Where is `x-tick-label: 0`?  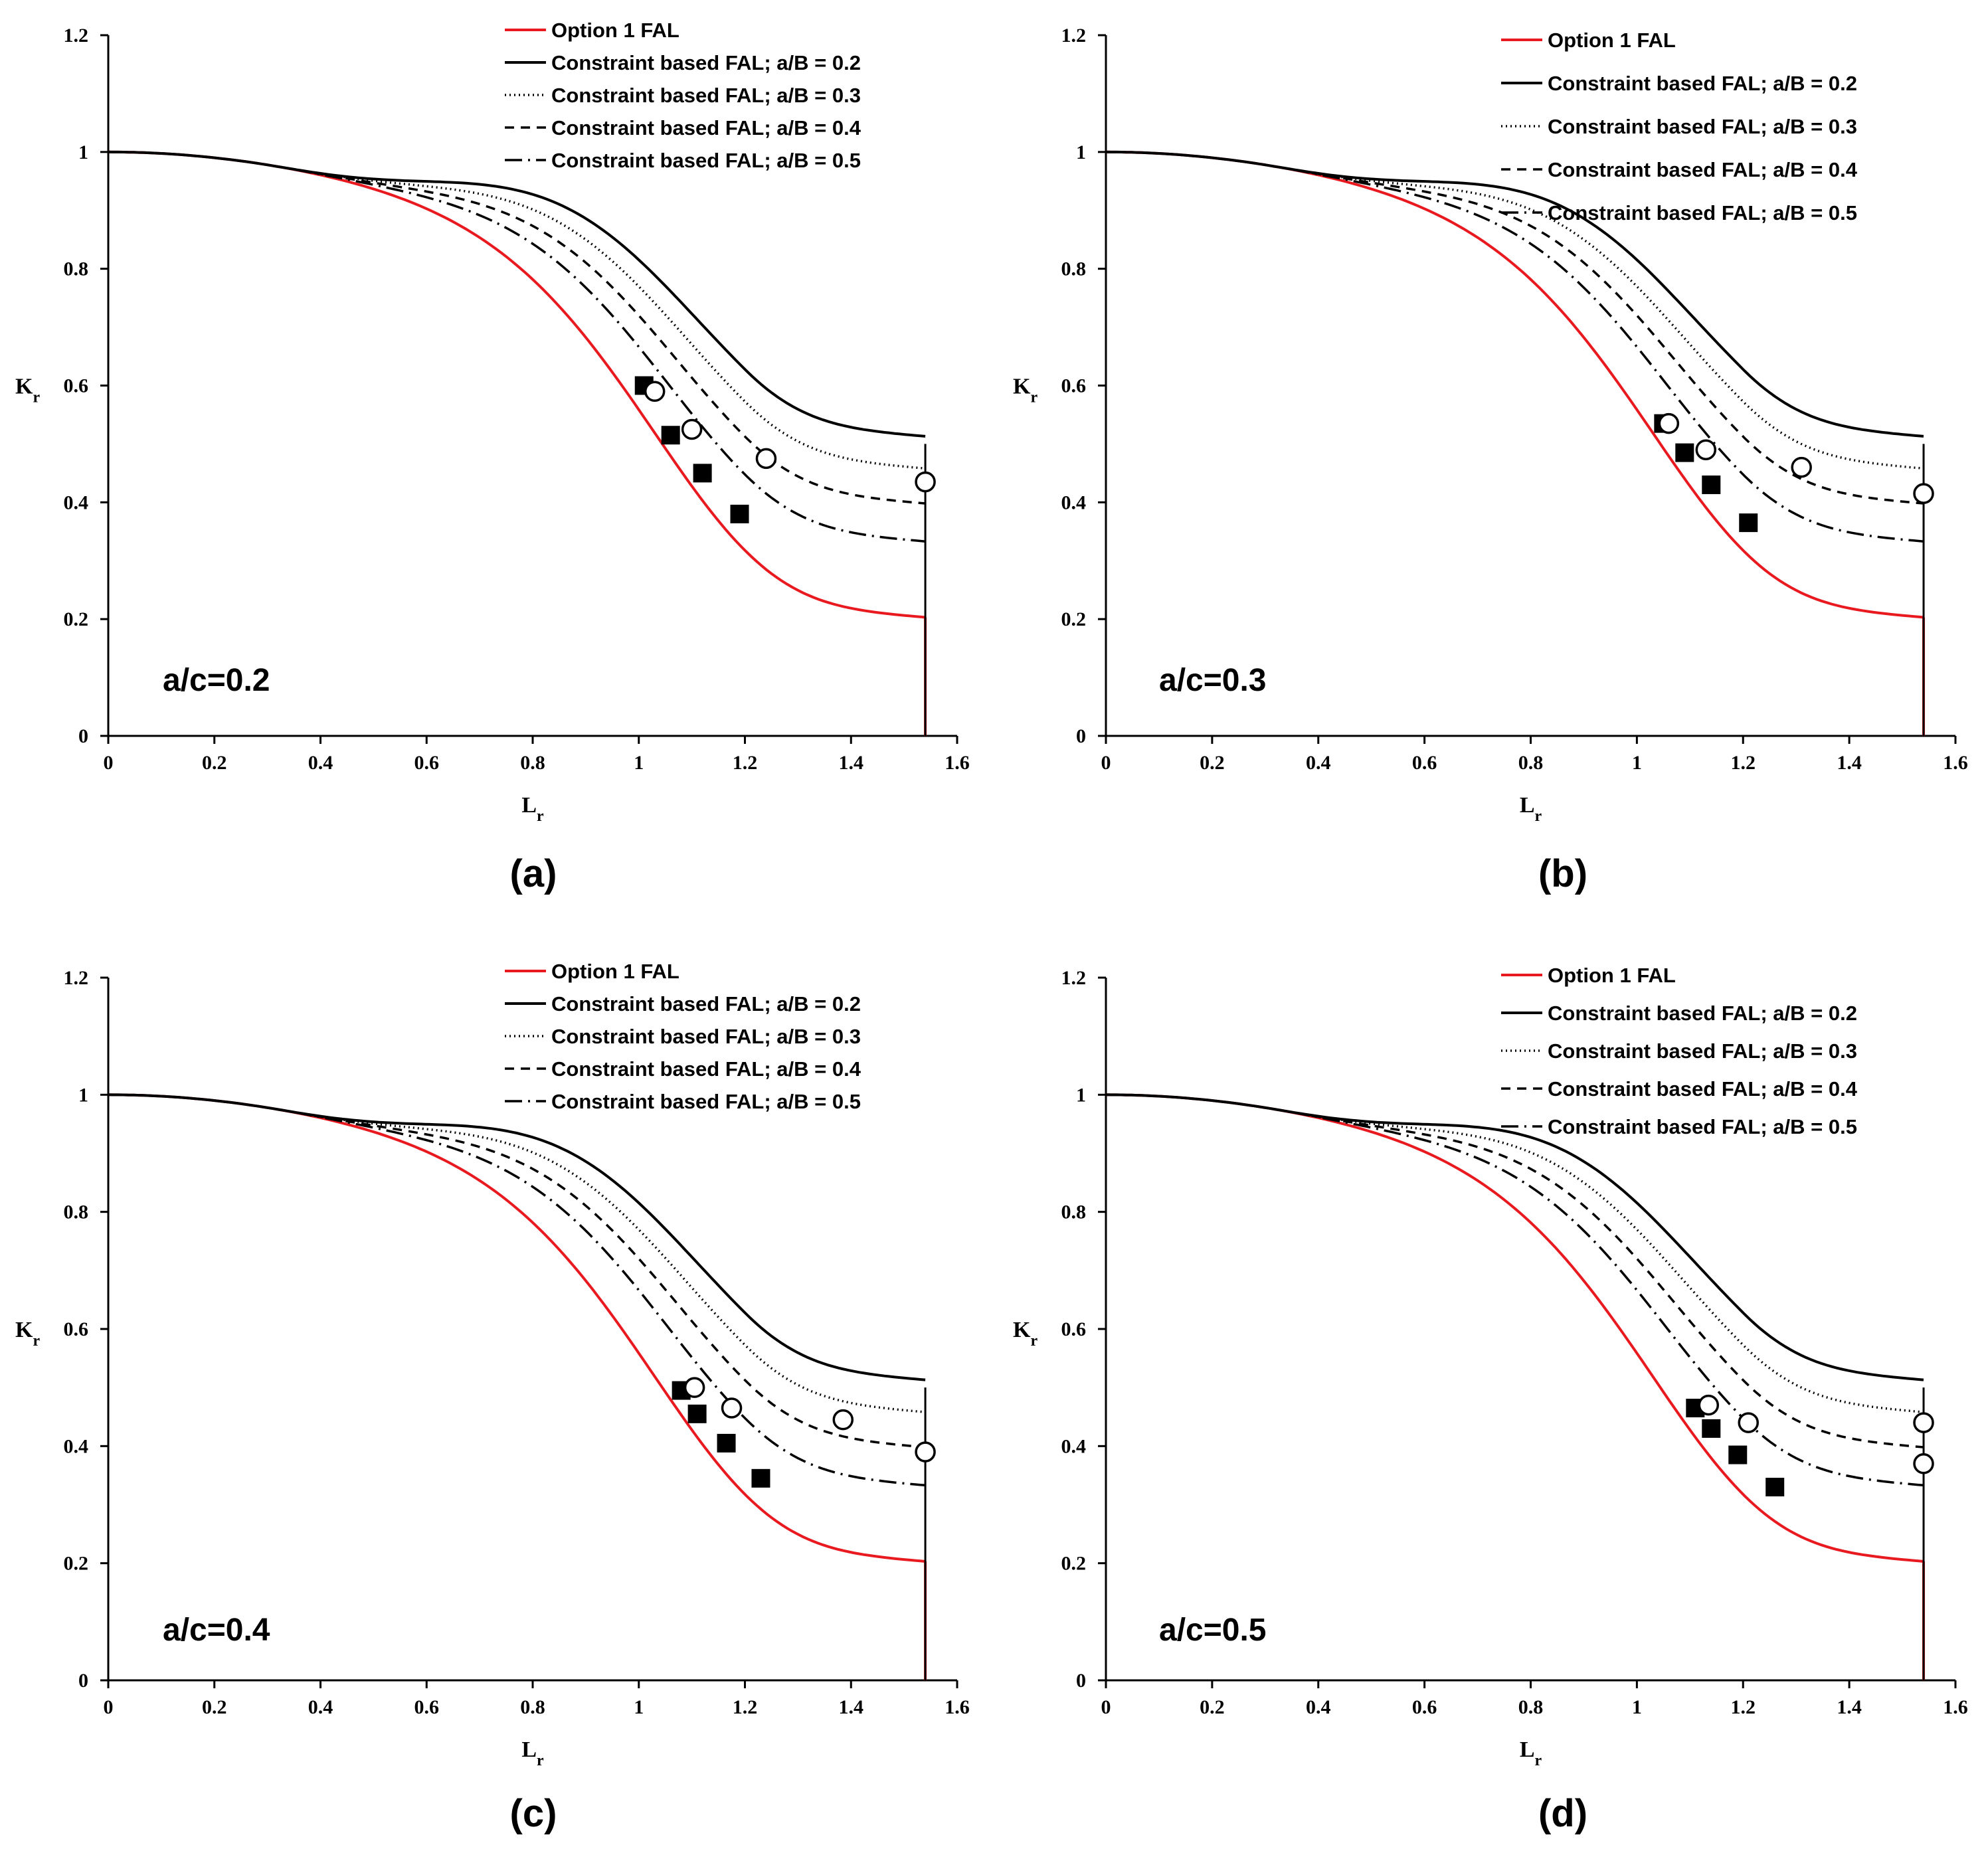 x-tick-label: 0 is located at coordinates (1106, 763).